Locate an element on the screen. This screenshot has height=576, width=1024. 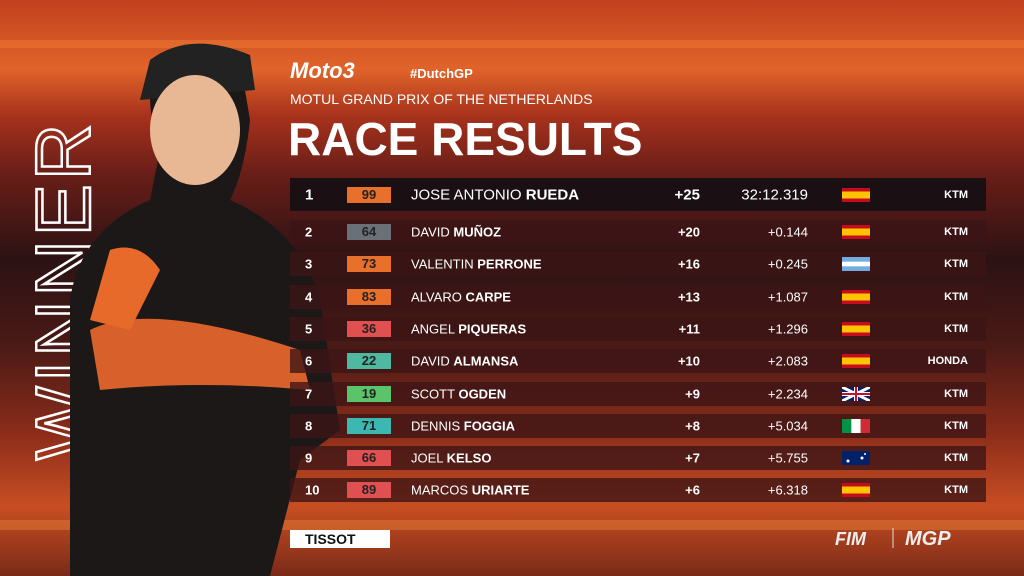
event-name: MOTUL GRAND PRIX OF THE NETHERLANDS is located at coordinates (441, 99).